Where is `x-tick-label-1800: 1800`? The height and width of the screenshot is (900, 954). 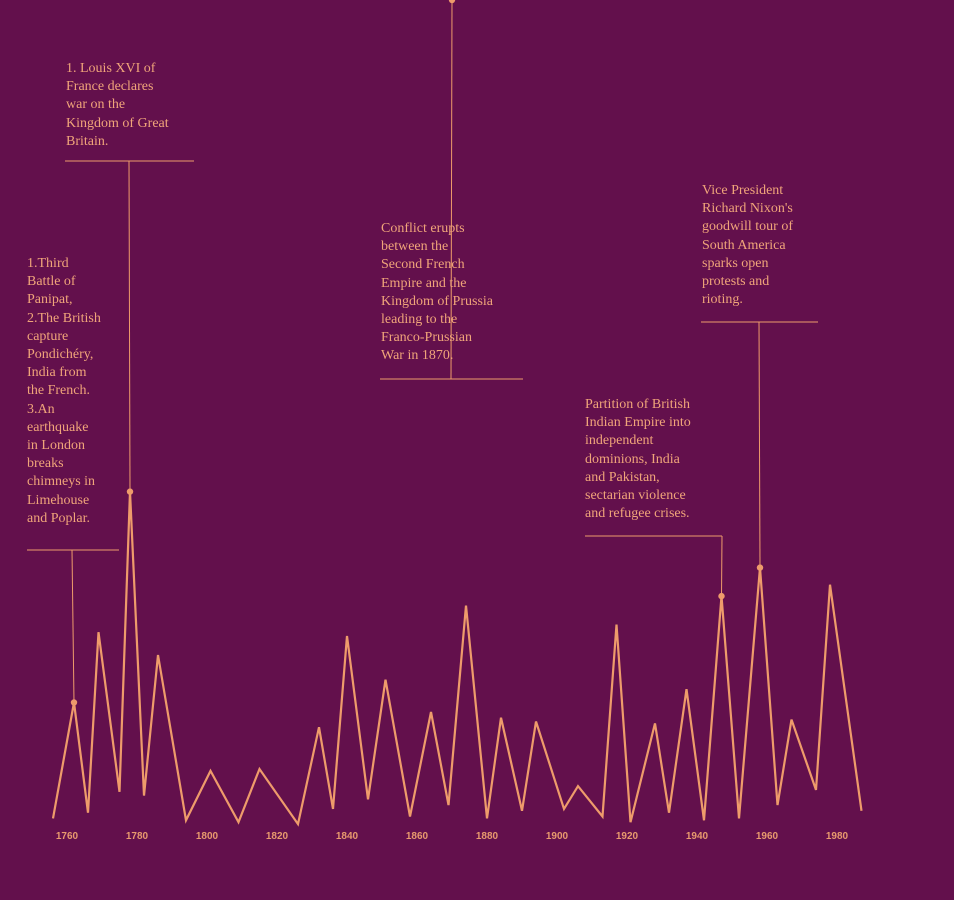
x-tick-label-1800: 1800 is located at coordinates (207, 836).